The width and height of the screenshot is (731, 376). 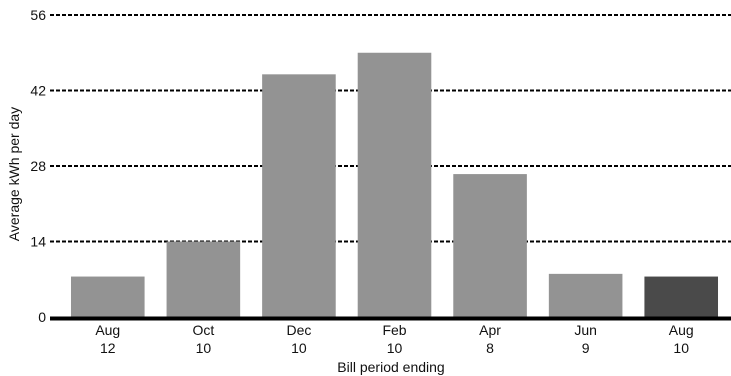 I want to click on y-tick-label: 14, so click(x=38, y=242).